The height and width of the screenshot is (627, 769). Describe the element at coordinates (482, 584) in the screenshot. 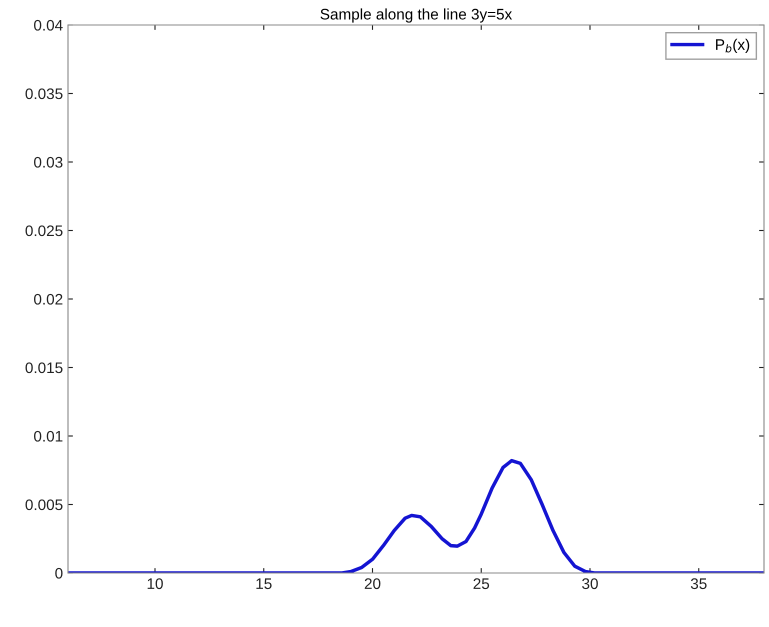

I see `x-tick-label: 25` at that location.